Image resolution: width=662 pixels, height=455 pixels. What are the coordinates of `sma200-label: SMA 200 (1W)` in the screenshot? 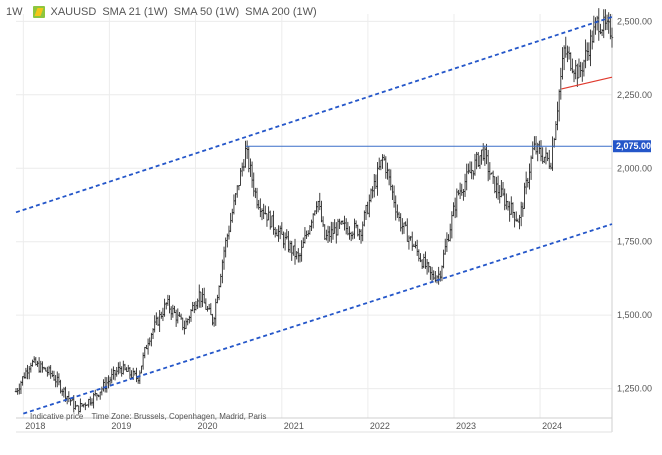 It's located at (281, 12).